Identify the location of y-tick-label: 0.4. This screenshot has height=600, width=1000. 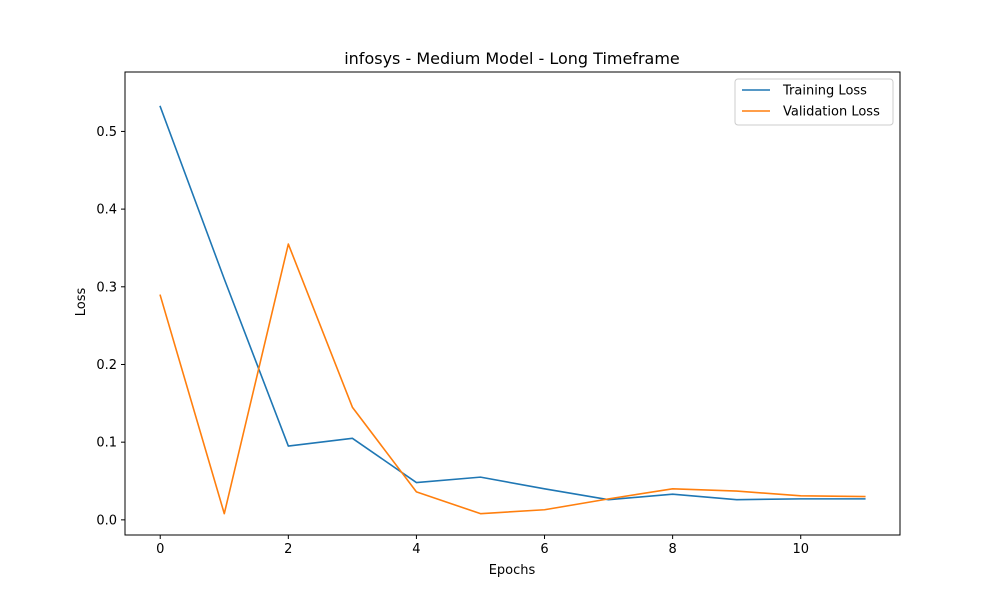
(106, 210).